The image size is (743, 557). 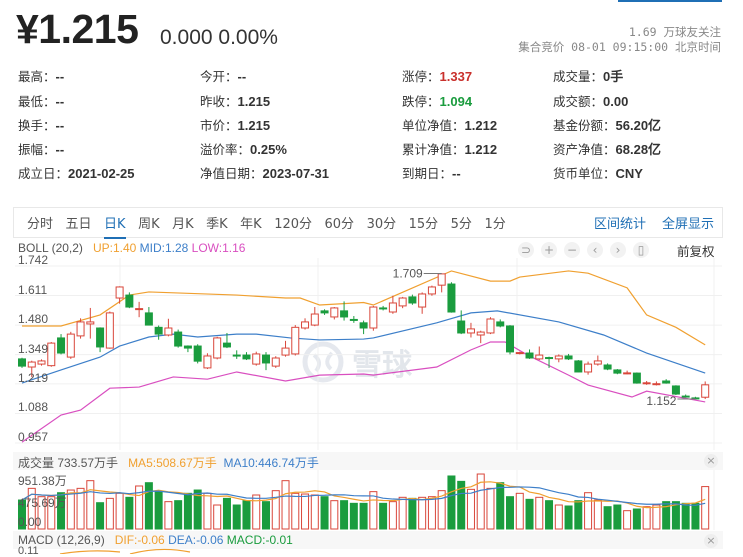 What do you see at coordinates (674, 32) in the screenshot?
I see `followers-count: 1.69 万球友关注` at bounding box center [674, 32].